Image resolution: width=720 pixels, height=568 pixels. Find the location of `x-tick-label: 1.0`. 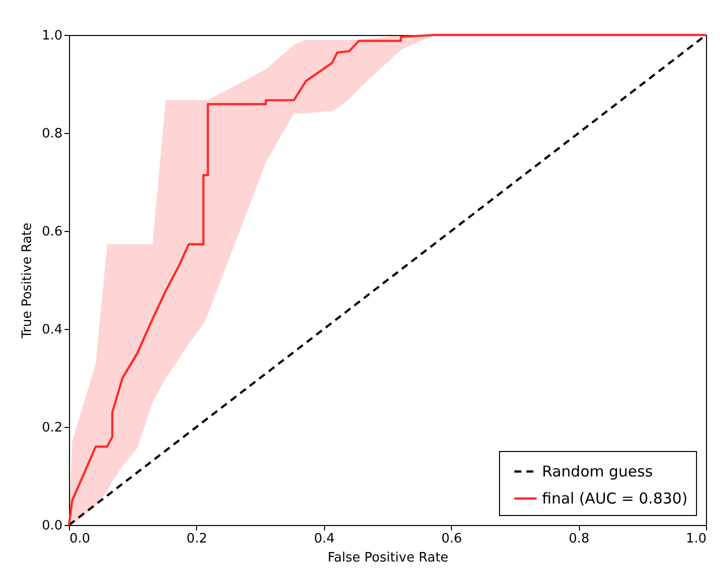

x-tick-label: 1.0 is located at coordinates (696, 539).